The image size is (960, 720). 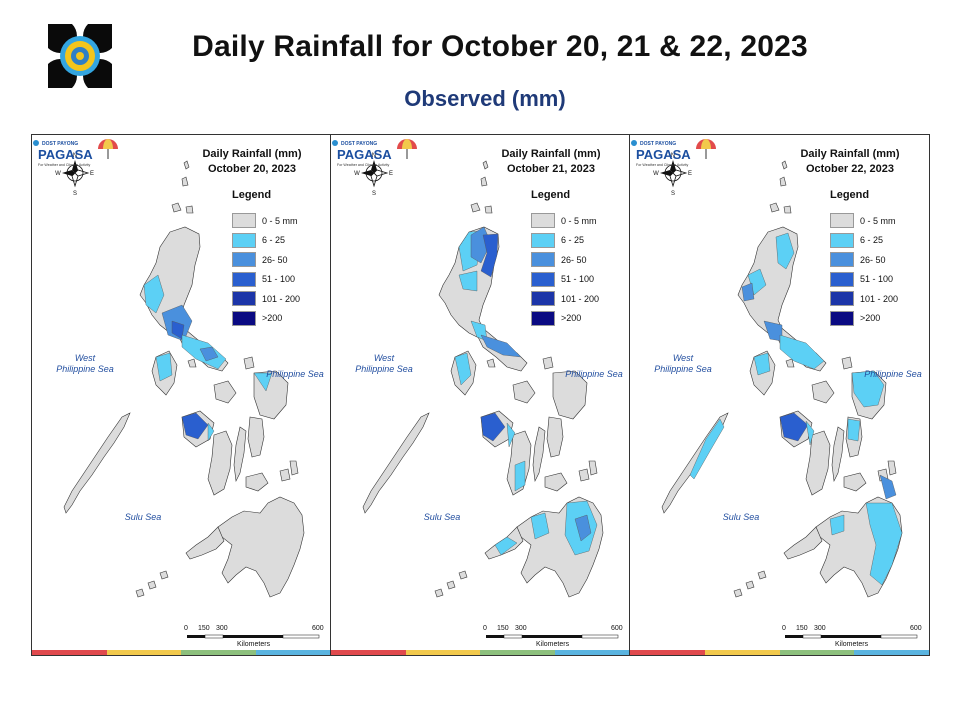 I want to click on compass-rose-icon: N S E W, so click(x=373, y=175).